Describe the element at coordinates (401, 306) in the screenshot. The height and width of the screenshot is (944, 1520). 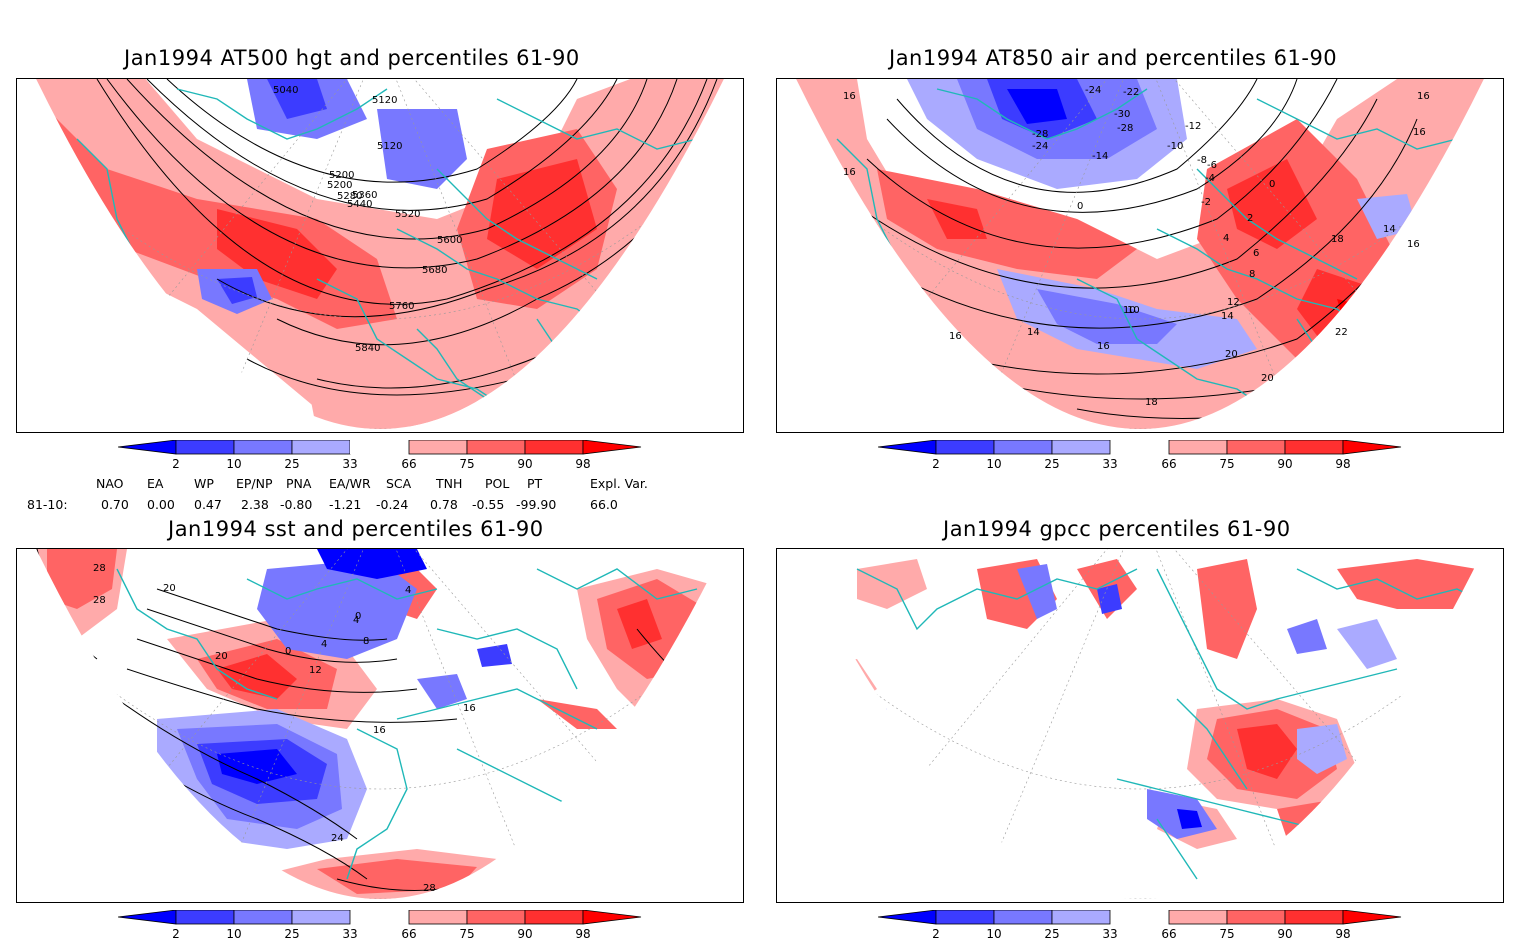
I see `contour-label: 5760` at that location.